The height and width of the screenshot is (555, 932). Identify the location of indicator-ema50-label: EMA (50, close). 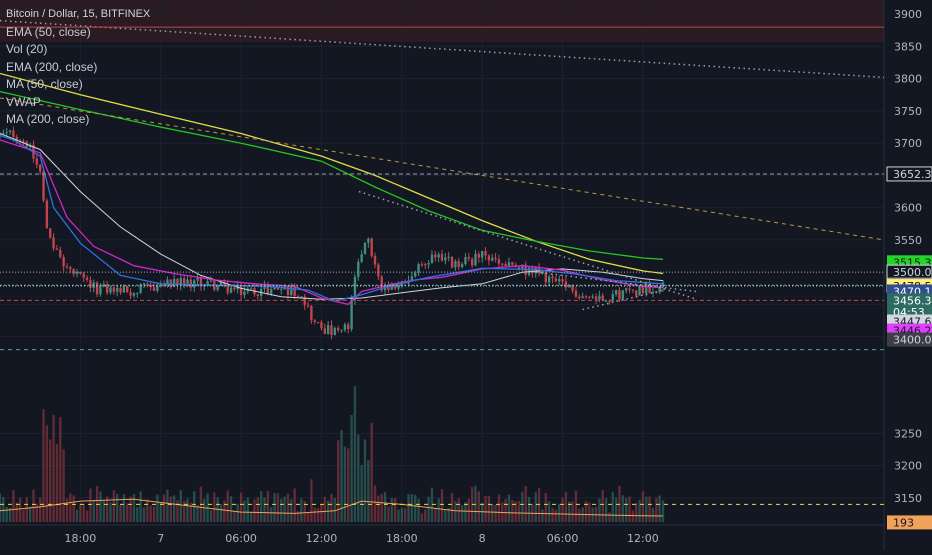
(48, 31).